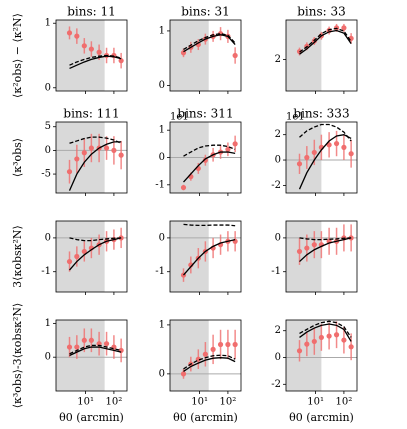 The image size is (407, 429). What do you see at coordinates (321, 12) in the screenshot?
I see `panel-title: bins: 33` at bounding box center [321, 12].